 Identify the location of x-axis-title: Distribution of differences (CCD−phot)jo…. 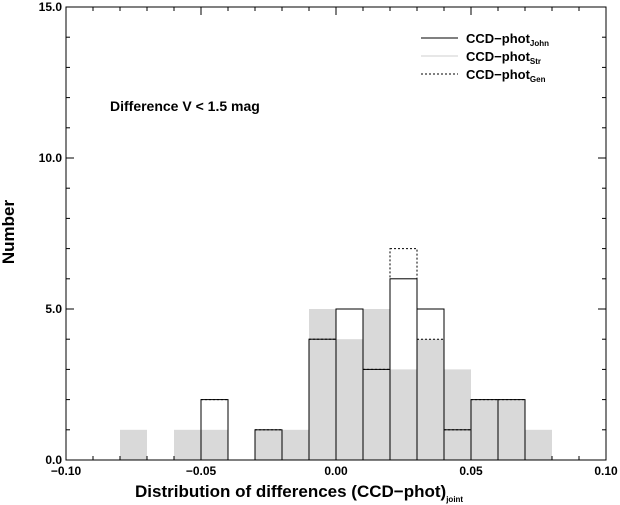
(299, 493).